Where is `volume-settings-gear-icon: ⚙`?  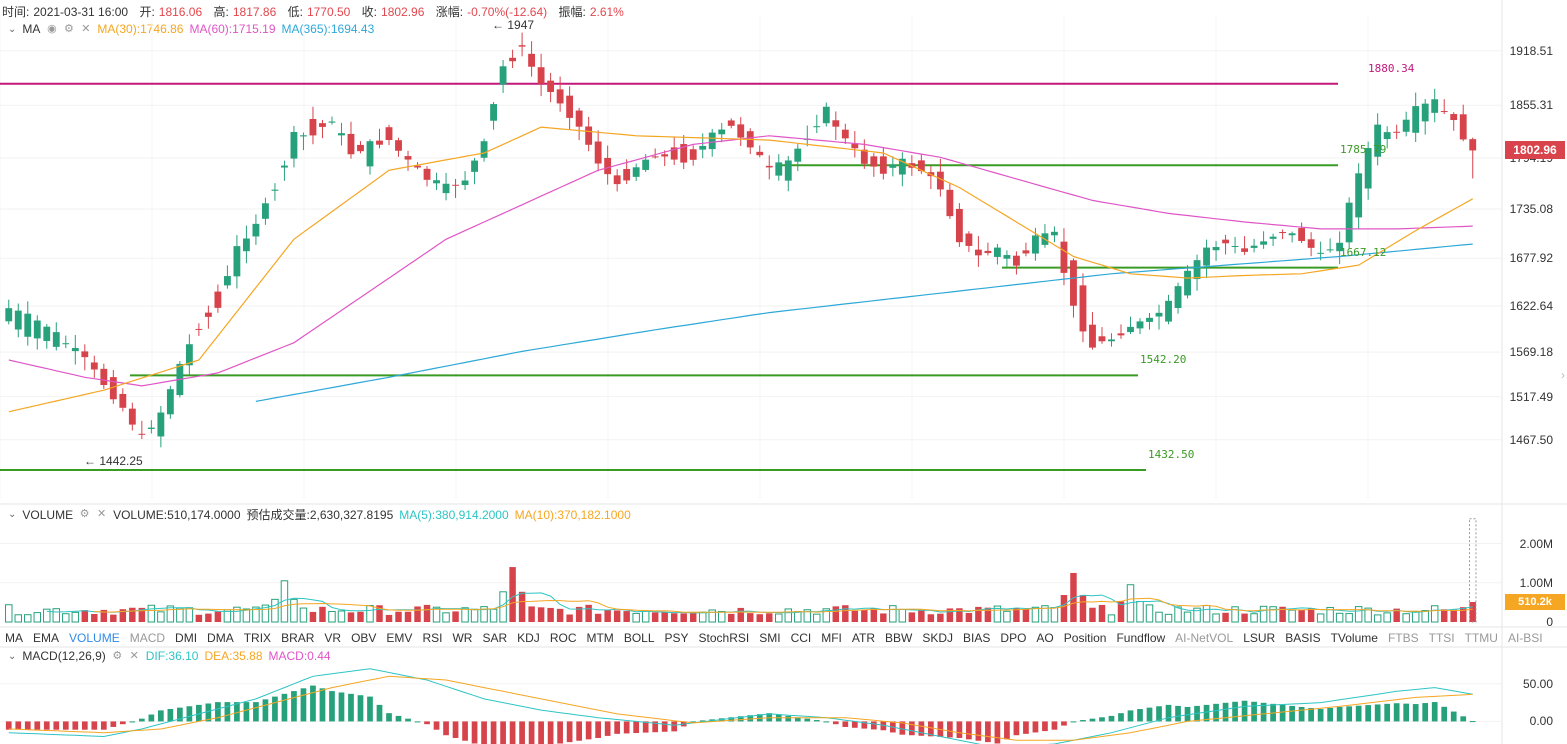 volume-settings-gear-icon: ⚙ is located at coordinates (84, 514).